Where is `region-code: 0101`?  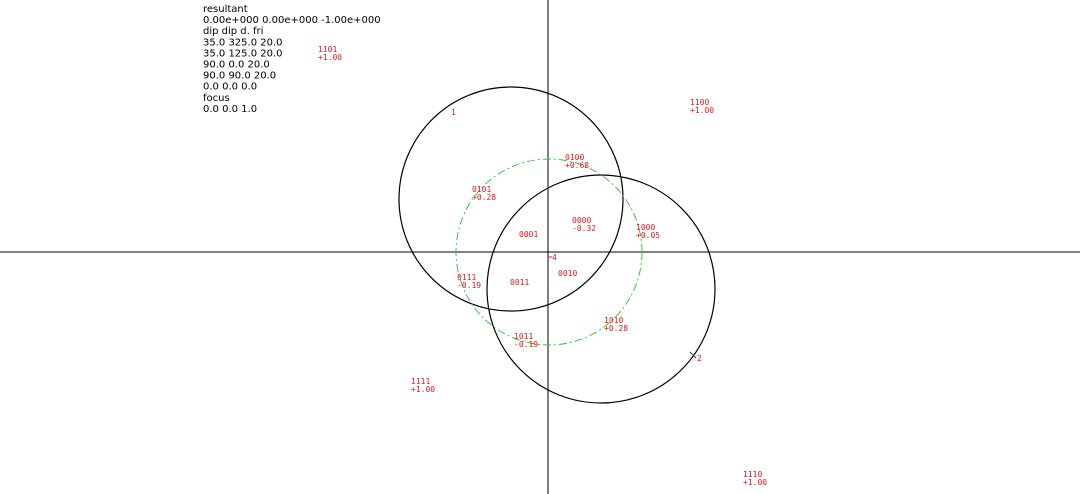
region-code: 0101 is located at coordinates (481, 189).